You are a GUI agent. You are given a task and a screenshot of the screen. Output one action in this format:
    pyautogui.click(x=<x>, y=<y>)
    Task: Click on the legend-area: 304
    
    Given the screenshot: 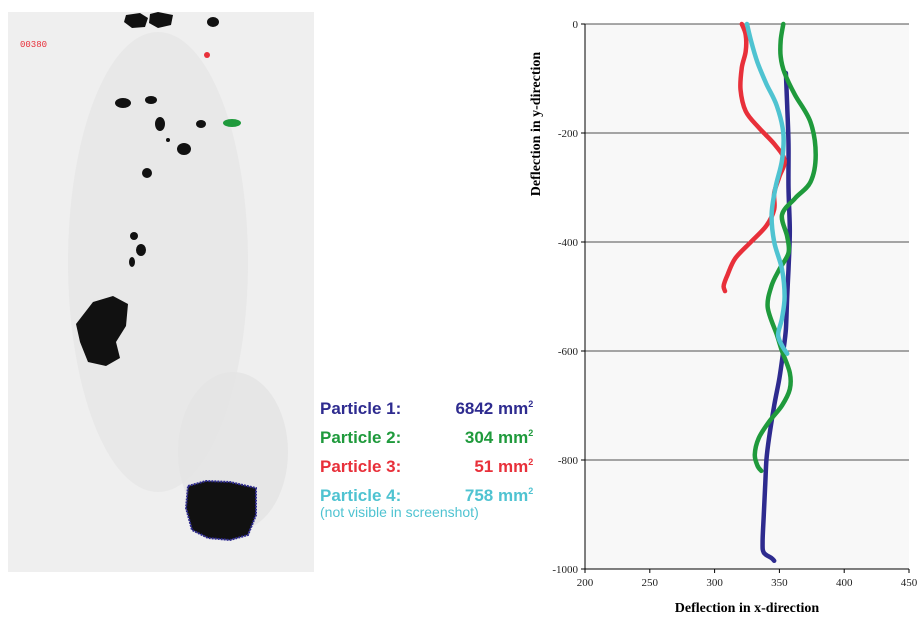 What is the action you would take?
    pyautogui.click(x=479, y=437)
    